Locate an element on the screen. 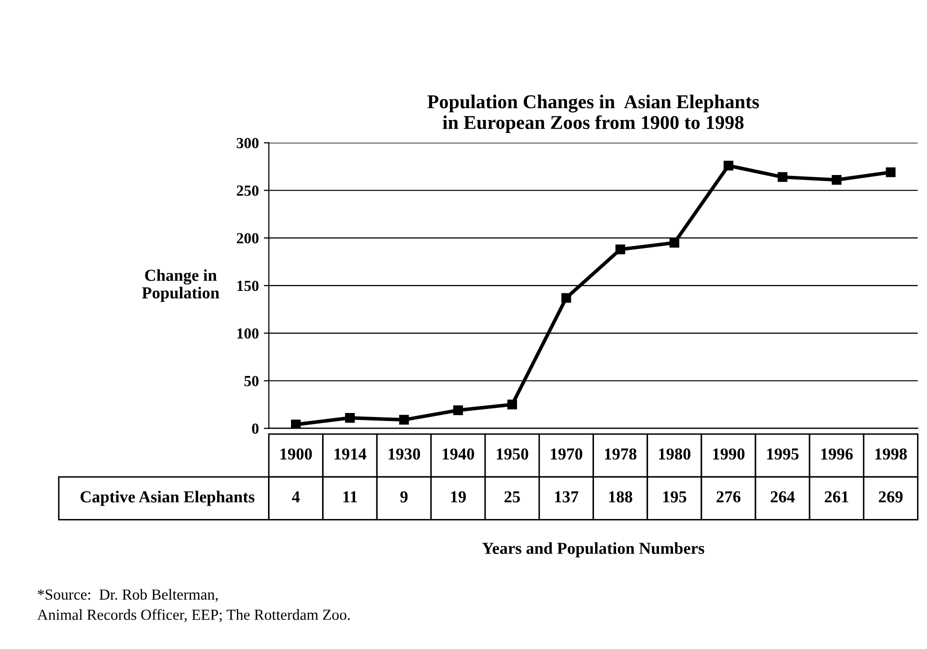 The width and height of the screenshot is (927, 649). data-label: 264 is located at coordinates (782, 496).